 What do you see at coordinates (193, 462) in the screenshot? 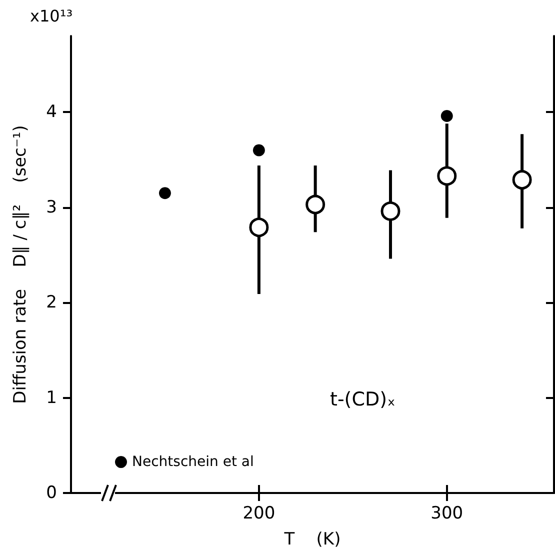
I see `legend-label: Nechtschein et al` at bounding box center [193, 462].